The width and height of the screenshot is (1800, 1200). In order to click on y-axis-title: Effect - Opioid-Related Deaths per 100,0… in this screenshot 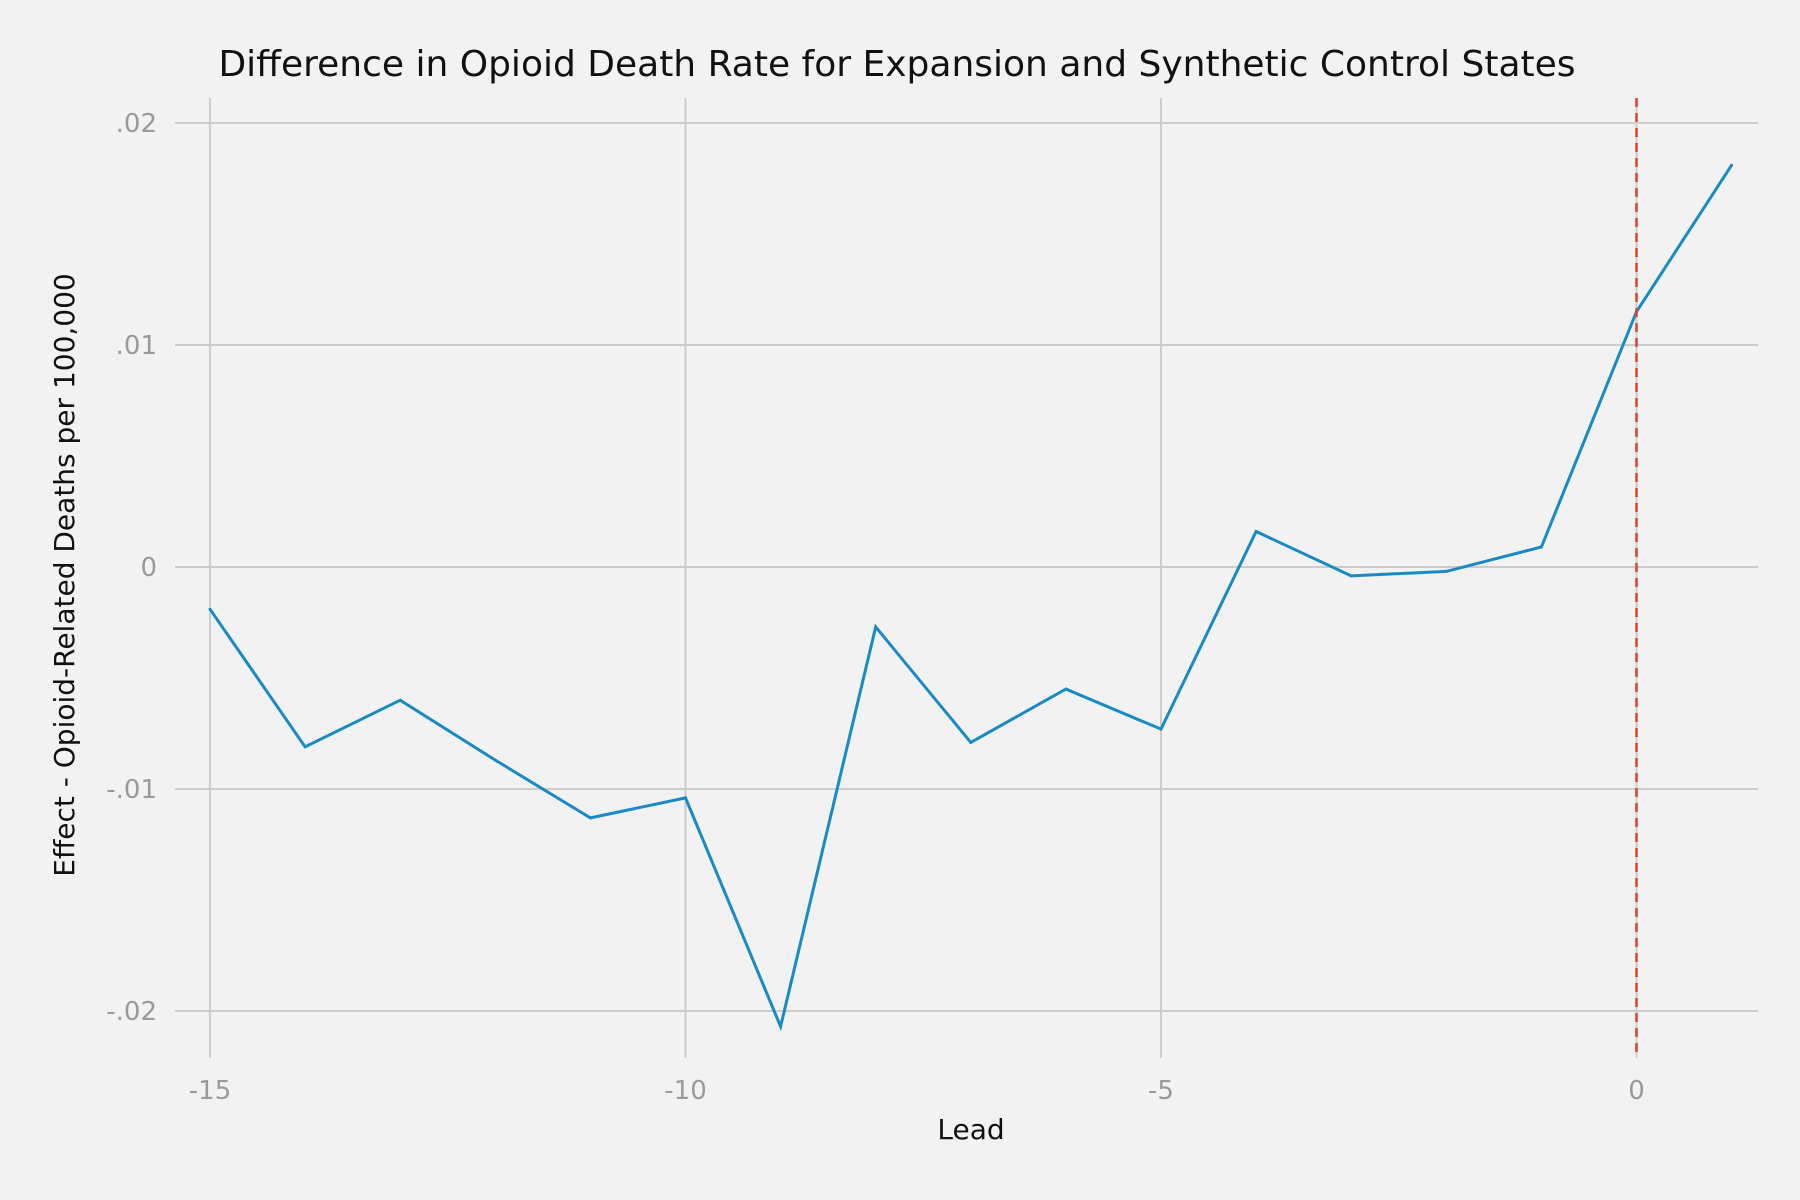, I will do `click(64, 574)`.